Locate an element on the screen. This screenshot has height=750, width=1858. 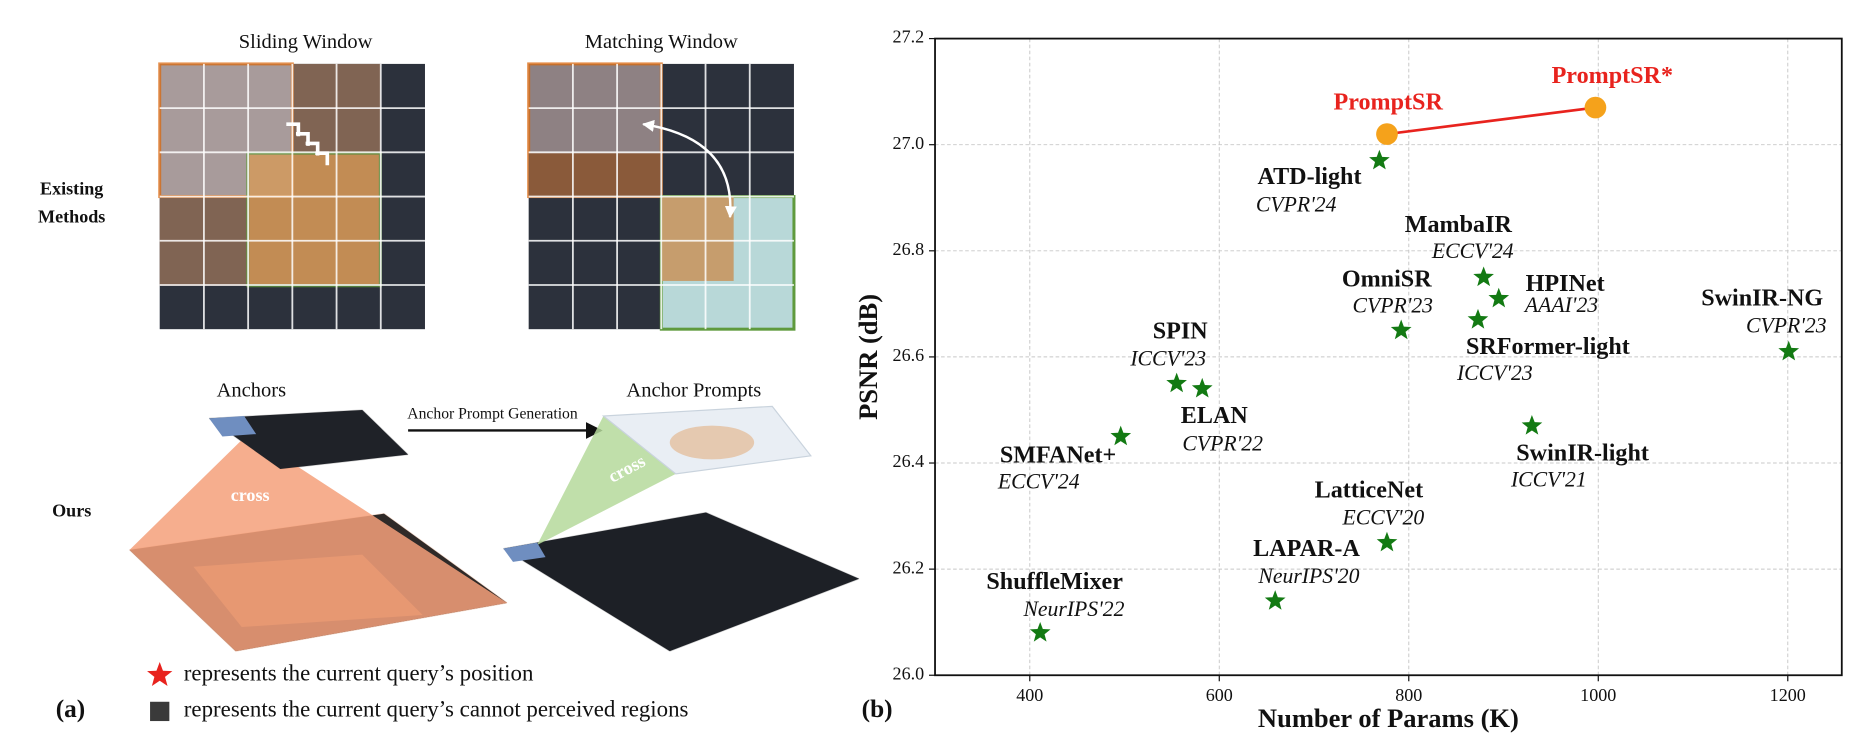
cross-label: cross is located at coordinates (250, 495).